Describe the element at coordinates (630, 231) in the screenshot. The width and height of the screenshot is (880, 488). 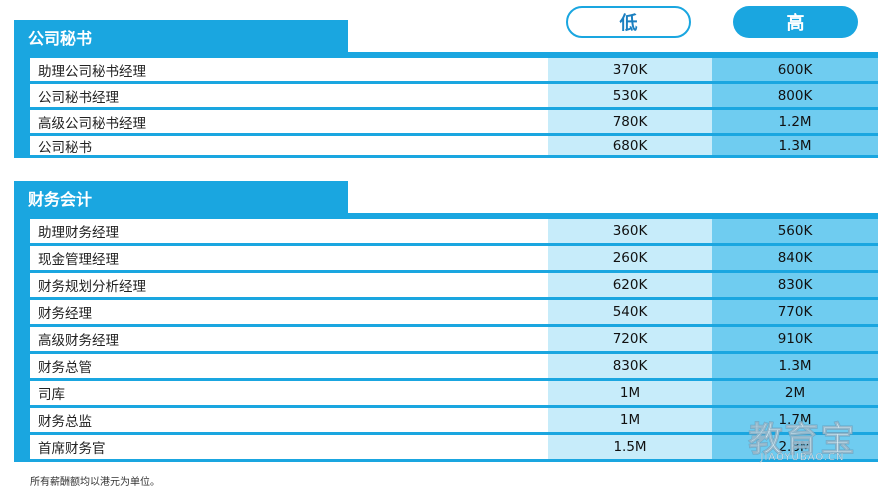
I see `low-salary-cell: 360K` at that location.